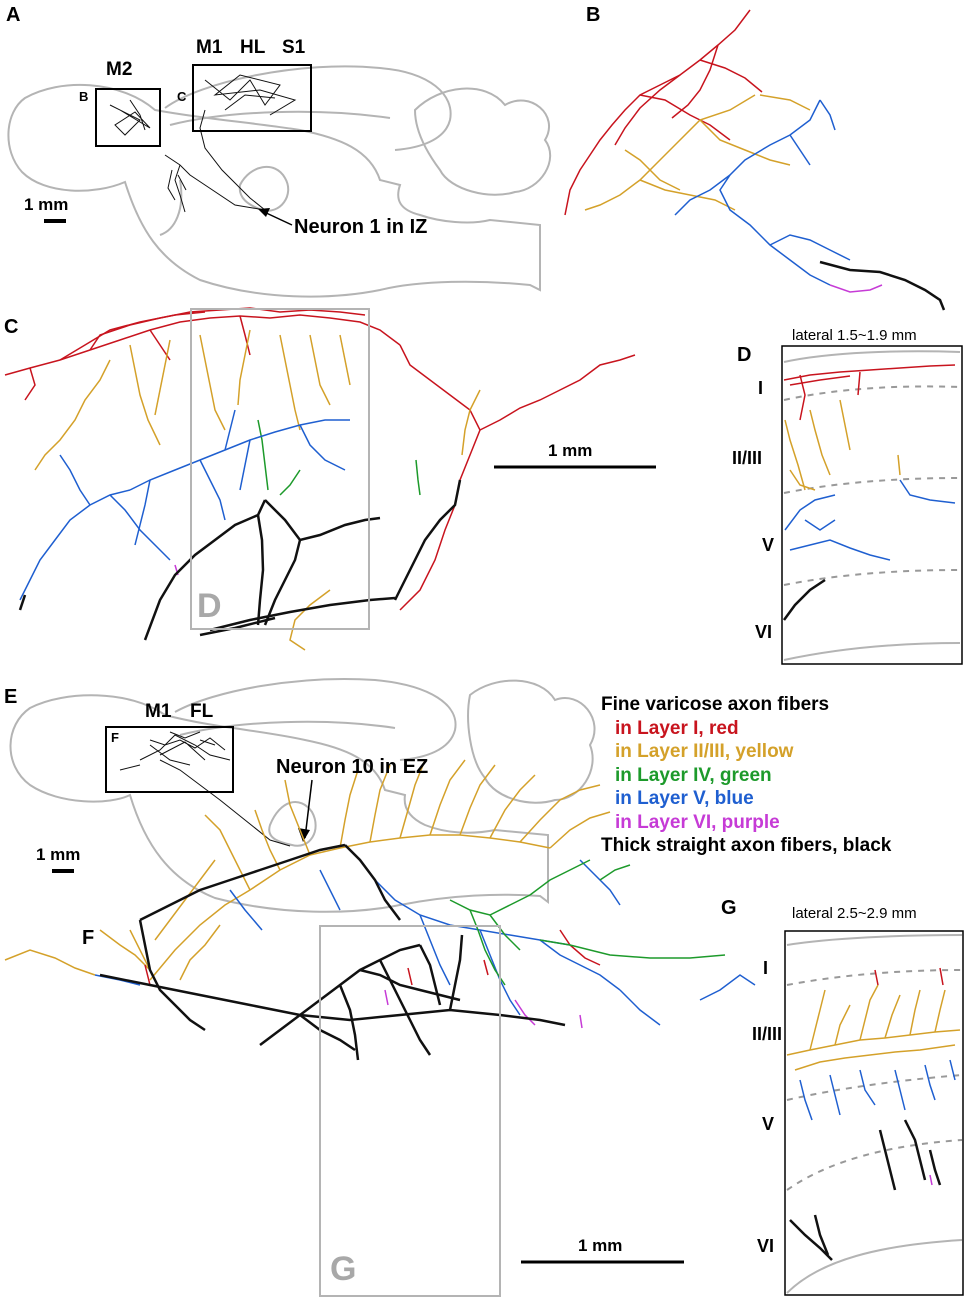 Image resolution: width=971 pixels, height=1300 pixels. Describe the element at coordinates (158, 711) in the screenshot. I see `panel-e-region-m1: M1` at that location.